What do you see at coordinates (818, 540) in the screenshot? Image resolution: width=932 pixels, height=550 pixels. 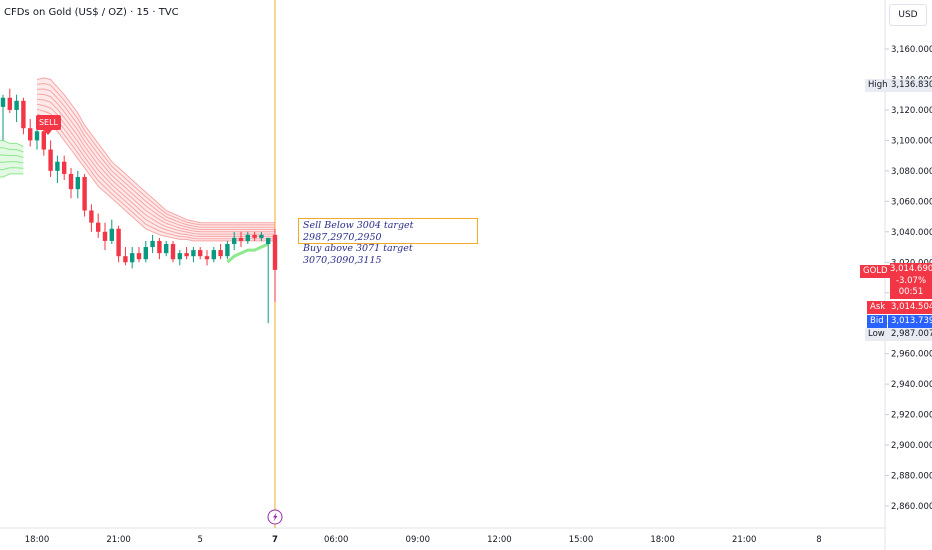 I see `x-tick-label: 8` at bounding box center [818, 540].